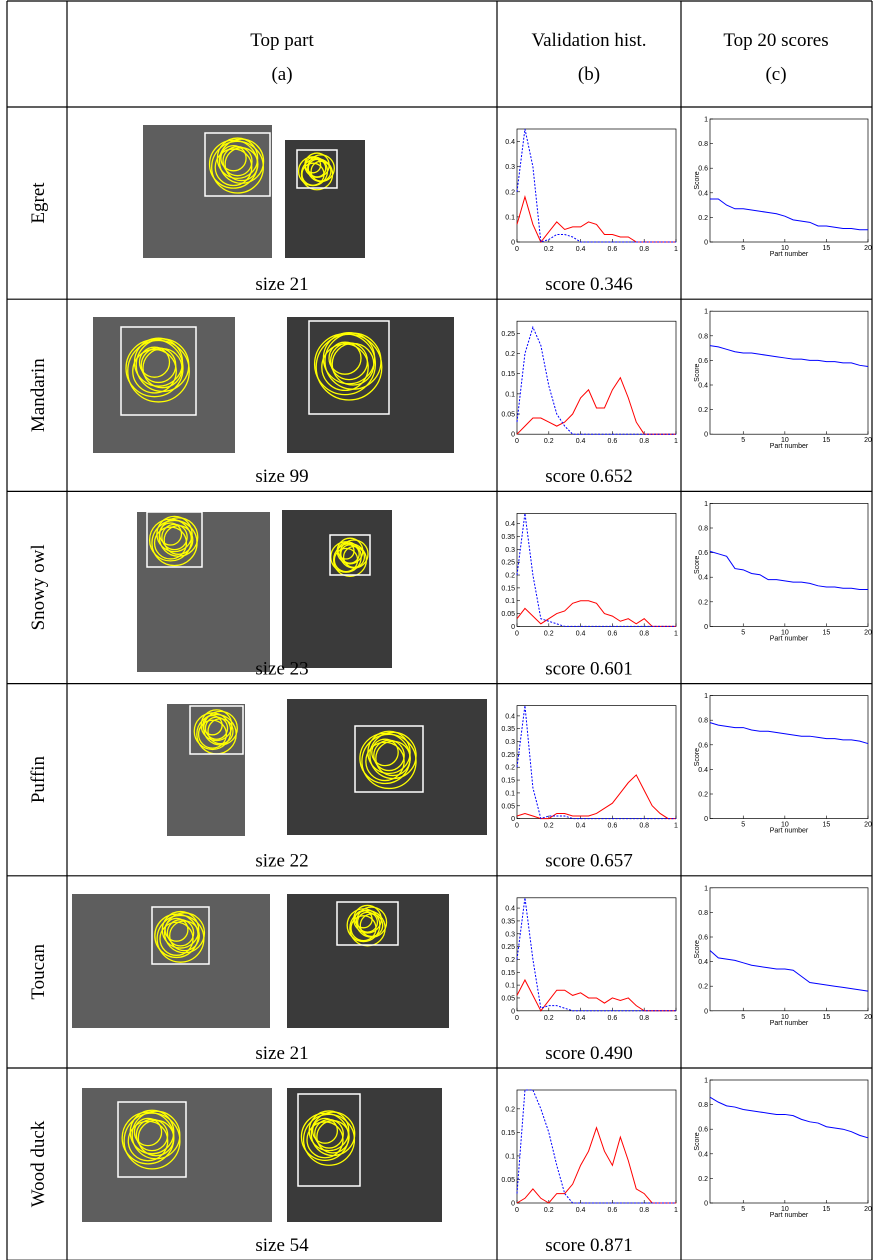  Describe the element at coordinates (589, 1053) in the screenshot. I see `score-caption: score 0.490` at that location.